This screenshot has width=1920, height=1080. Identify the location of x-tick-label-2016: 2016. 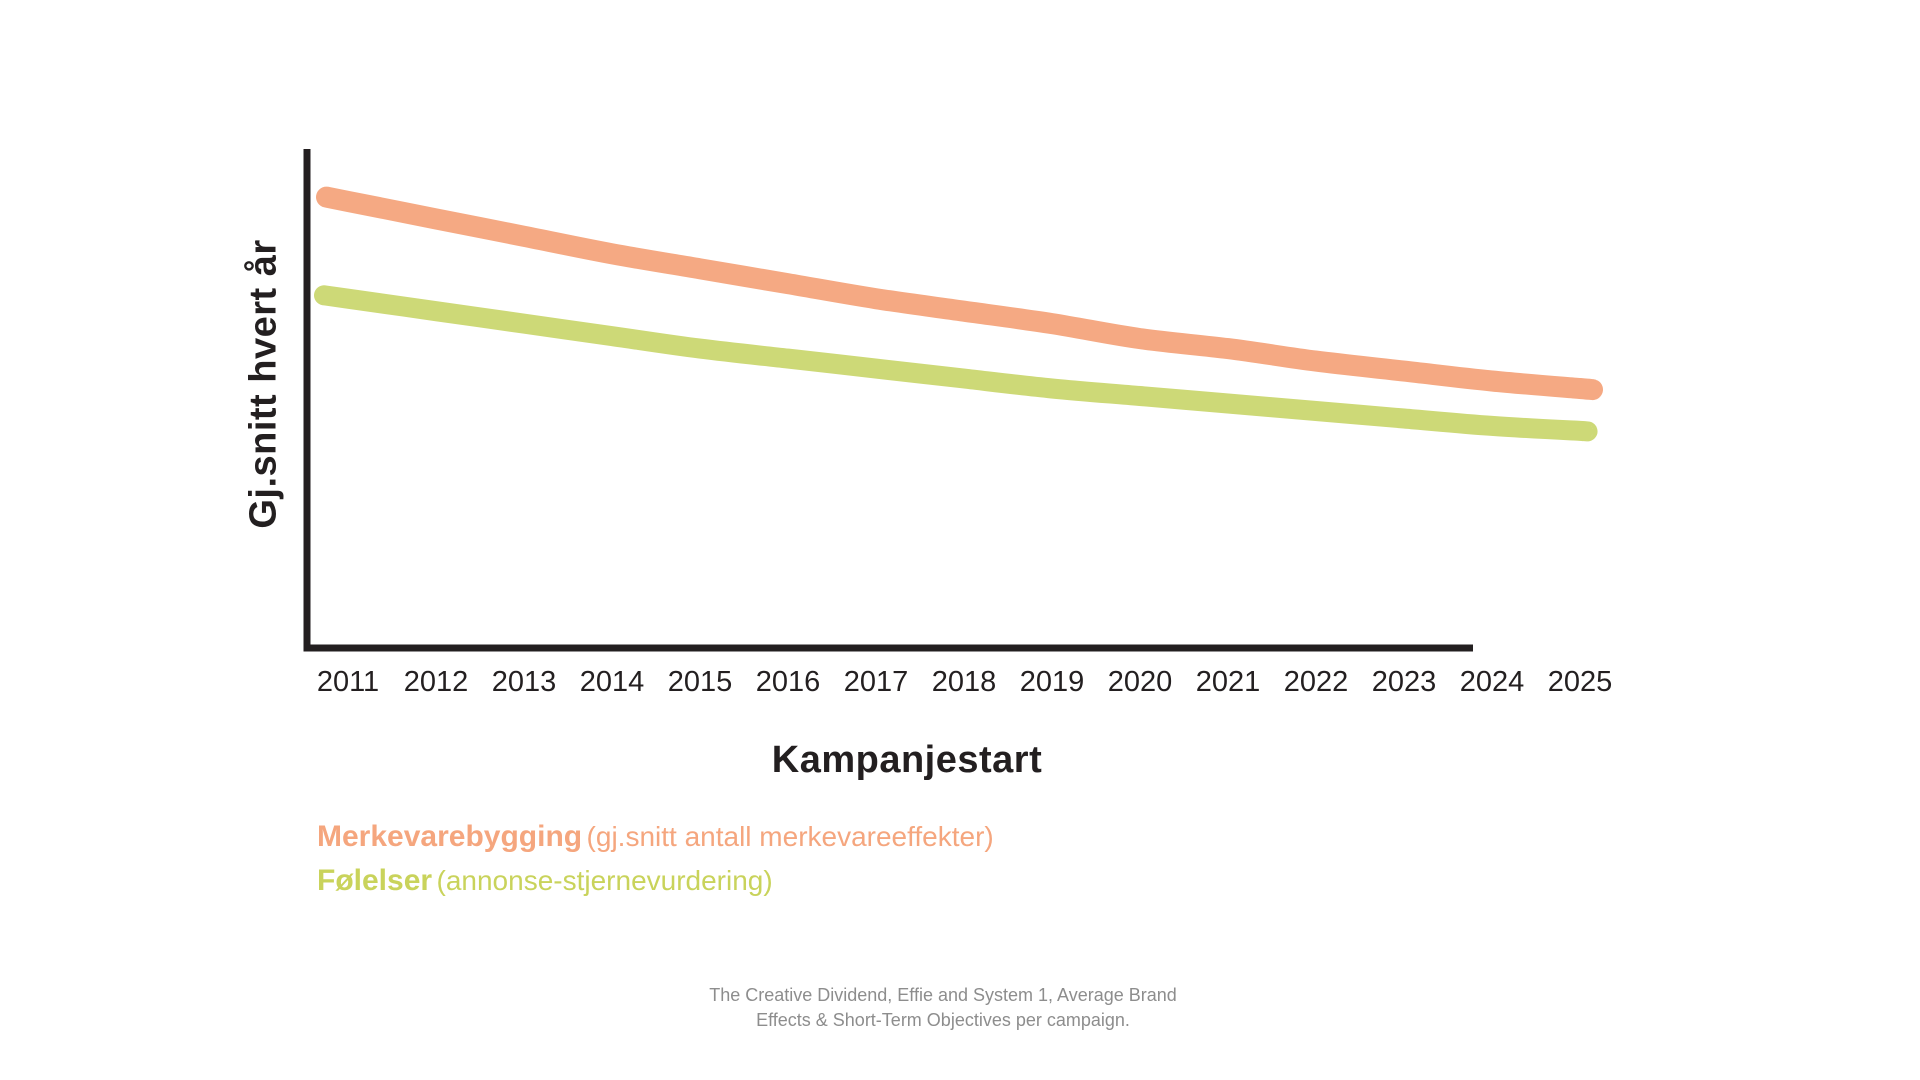
(788, 682).